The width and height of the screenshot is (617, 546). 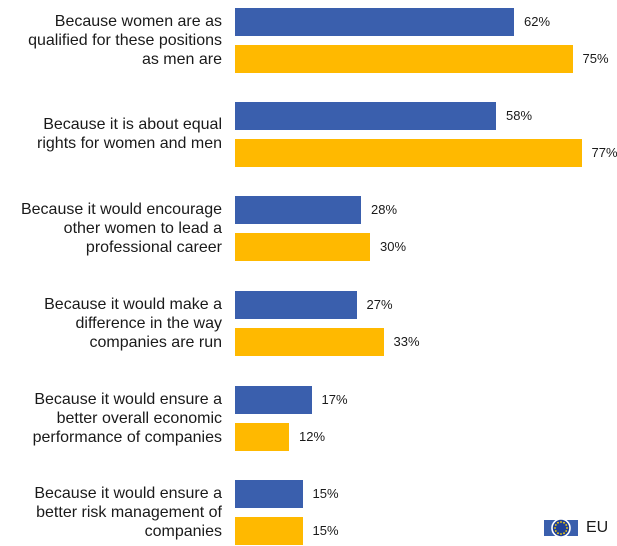 What do you see at coordinates (125, 40) in the screenshot?
I see `category-label-line: qualified for these positions` at bounding box center [125, 40].